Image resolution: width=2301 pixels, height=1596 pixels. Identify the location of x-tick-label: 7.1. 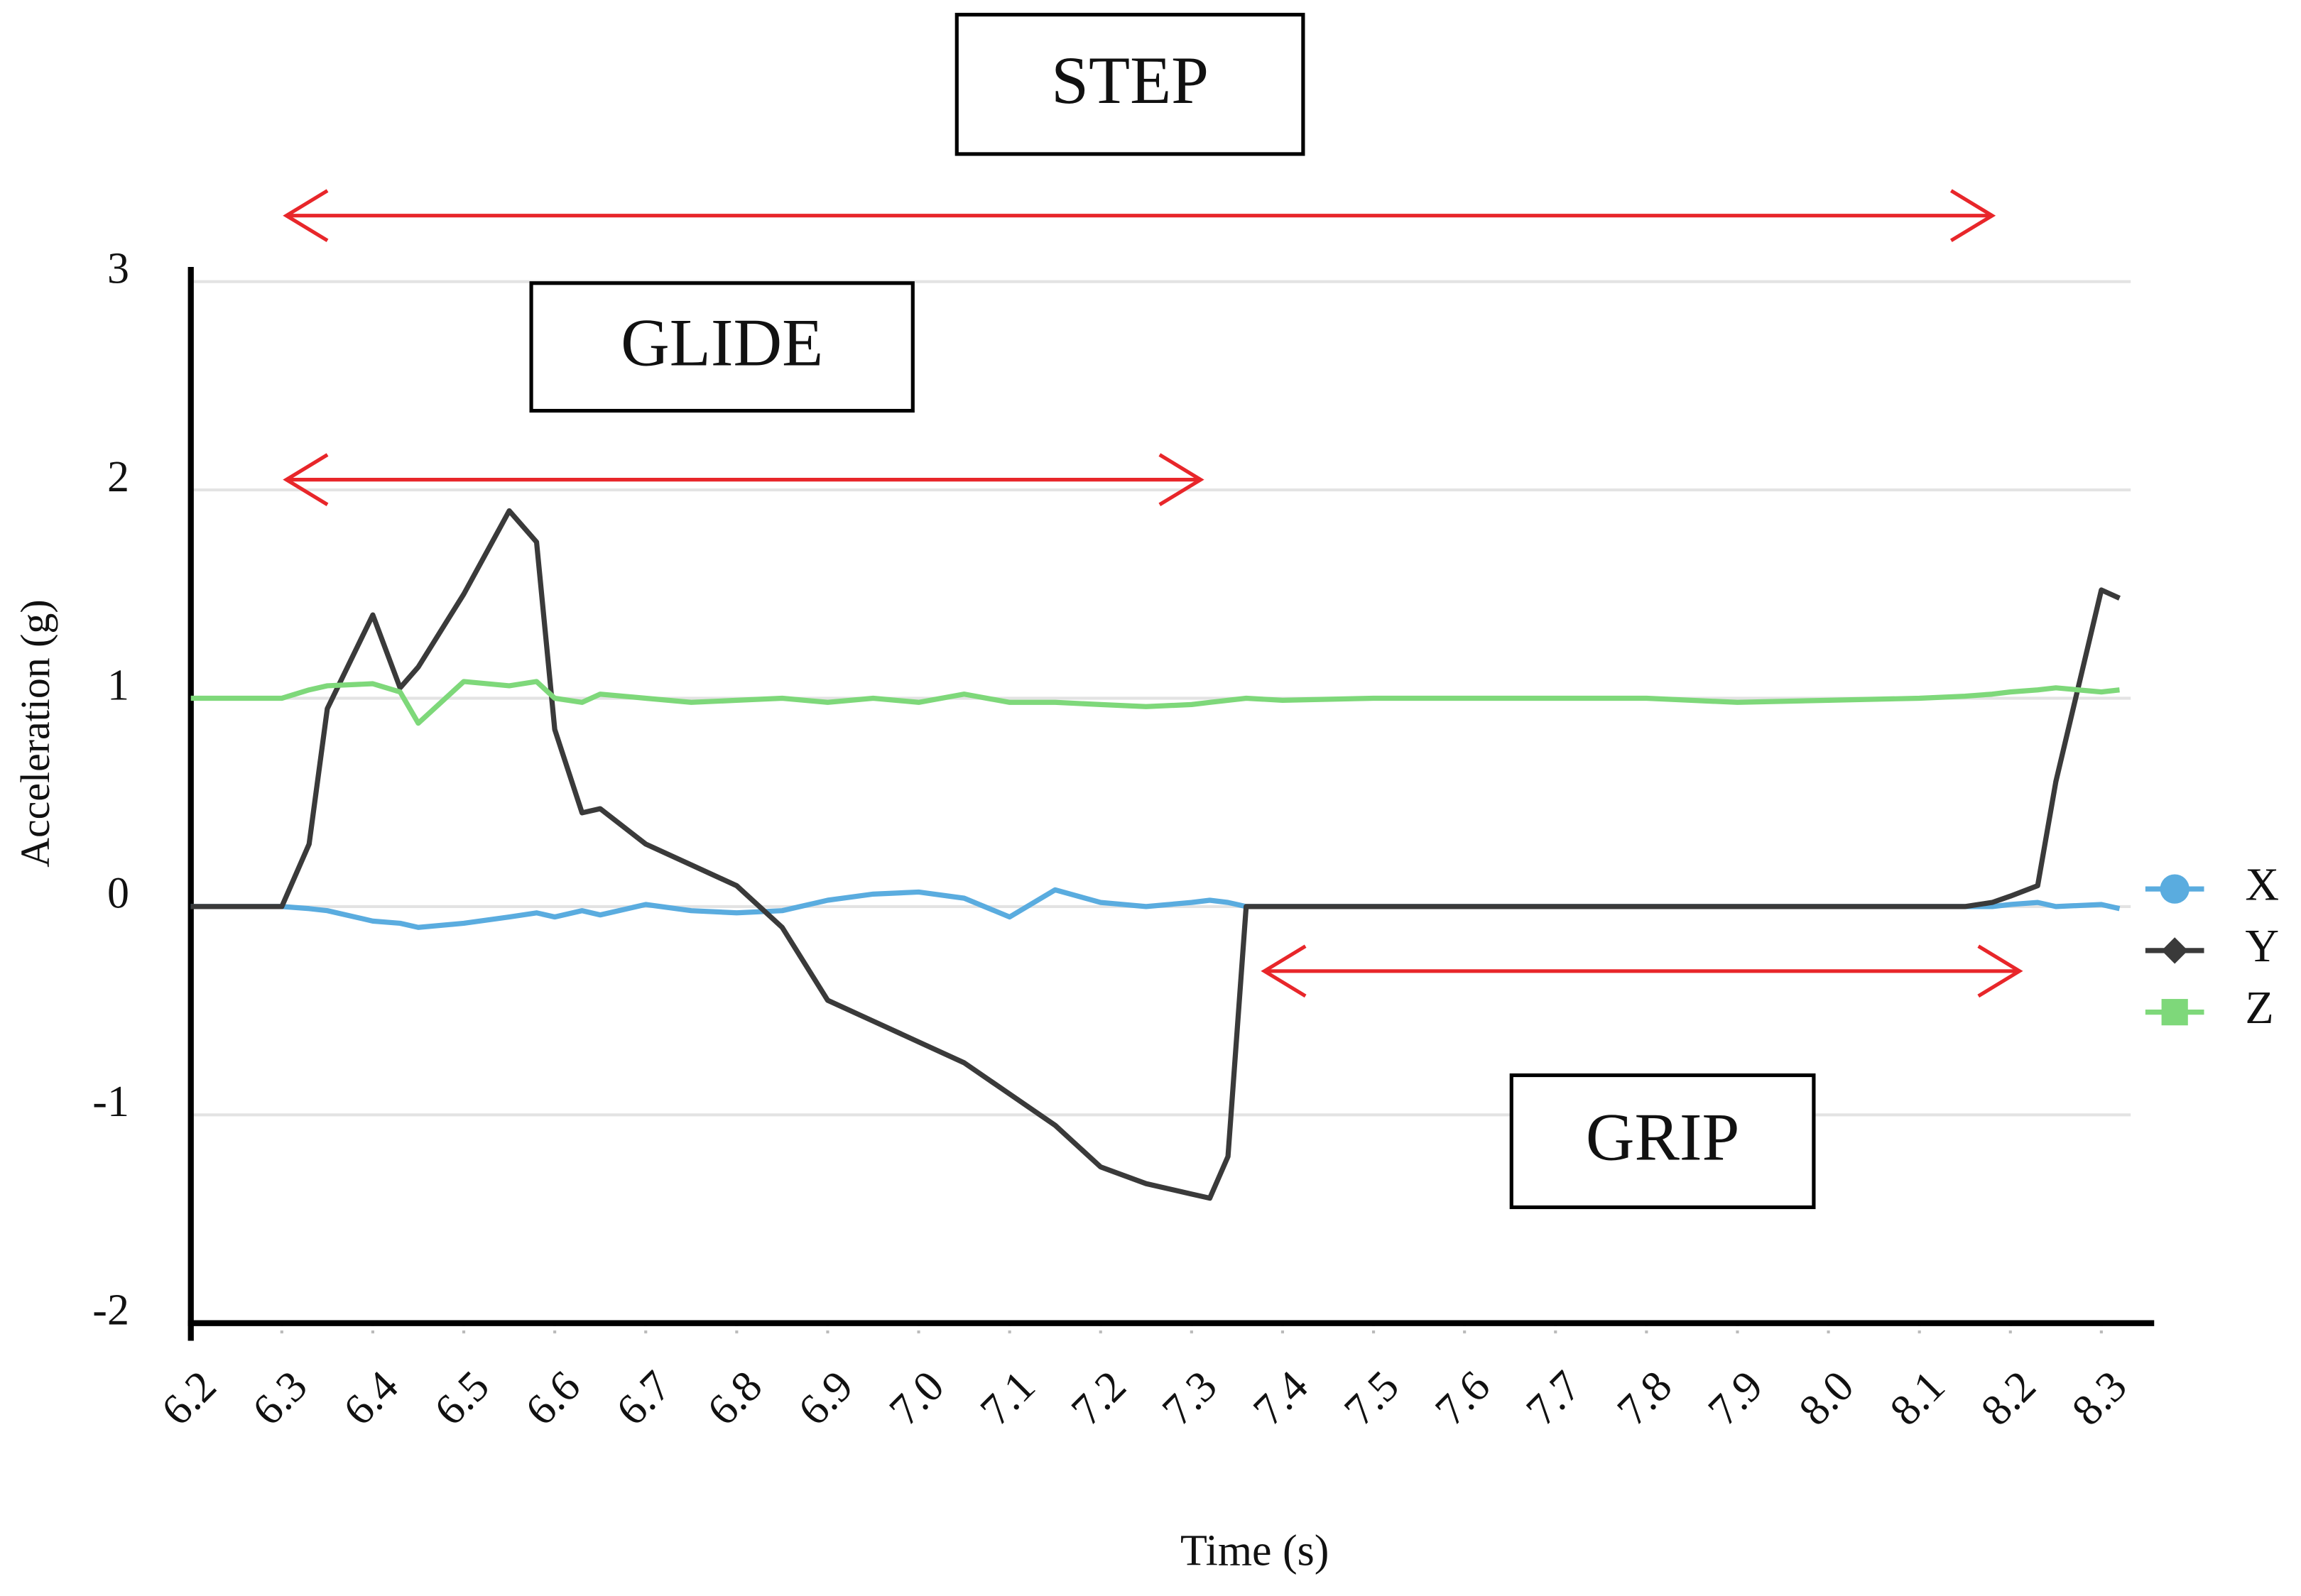
(1008, 1398).